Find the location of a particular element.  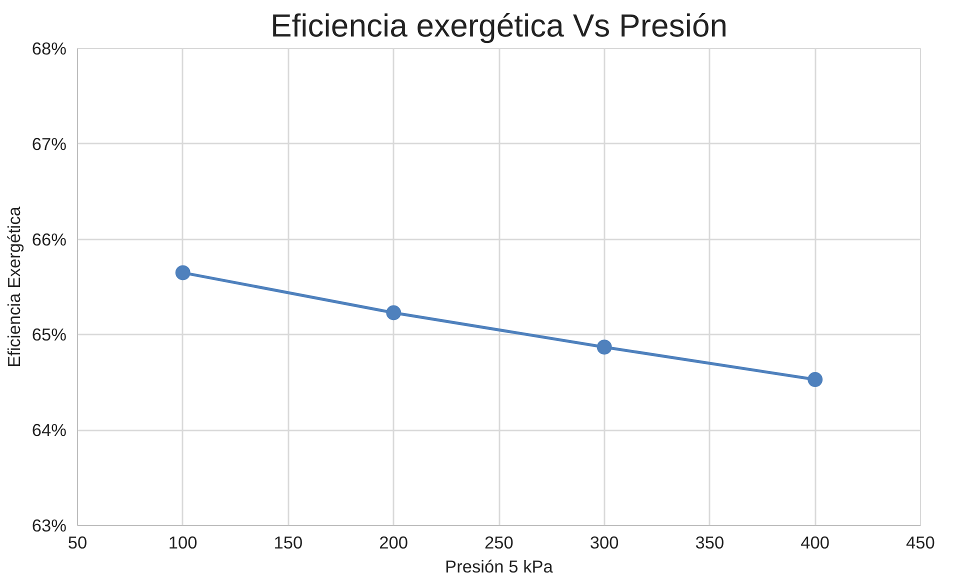

x-tick-label: 50 is located at coordinates (78, 542).